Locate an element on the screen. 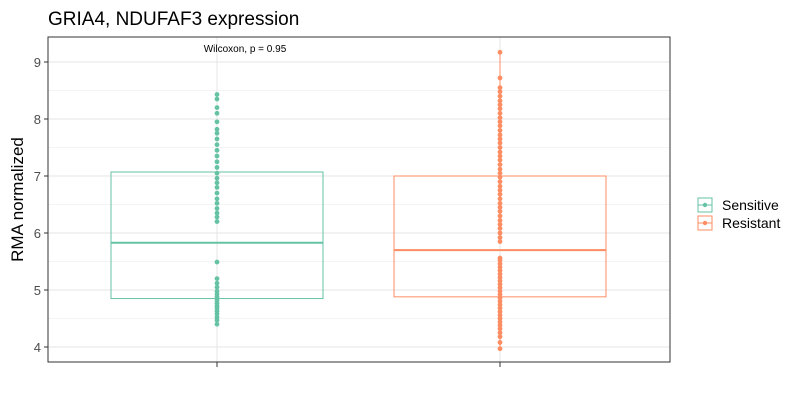 The width and height of the screenshot is (800, 400). legend-label: Resistant is located at coordinates (751, 223).